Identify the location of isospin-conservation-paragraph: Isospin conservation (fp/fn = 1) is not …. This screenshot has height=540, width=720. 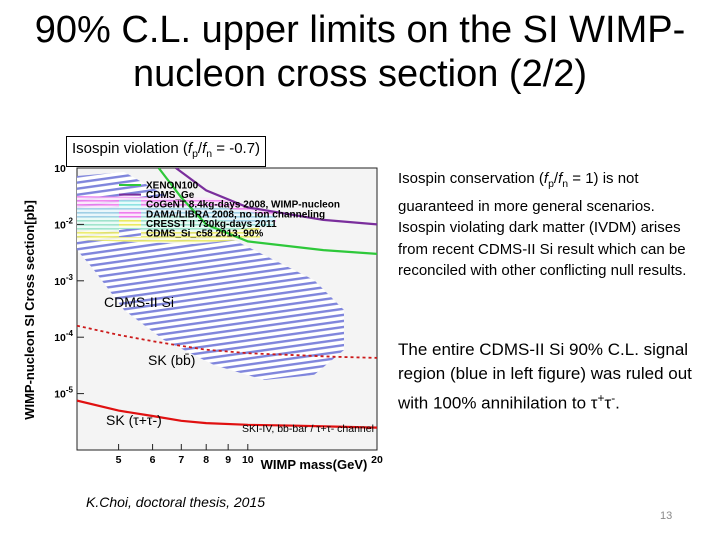
(548, 225).